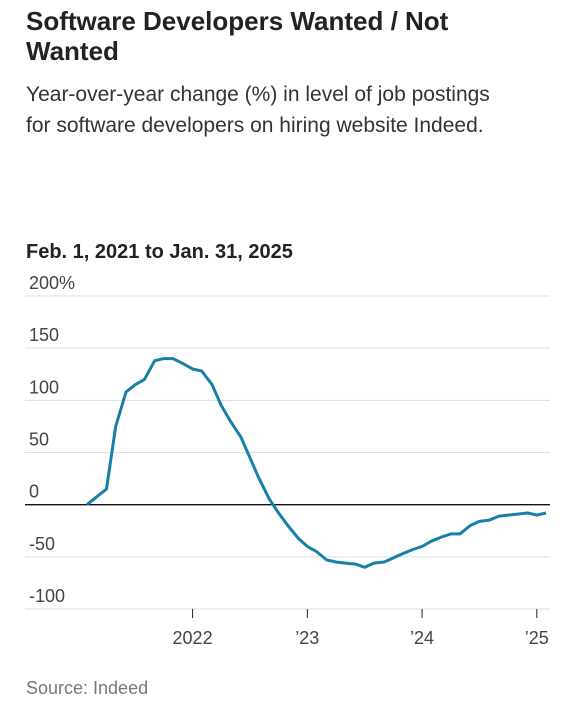 The image size is (567, 712). What do you see at coordinates (44, 387) in the screenshot?
I see `y-tick-label: 100` at bounding box center [44, 387].